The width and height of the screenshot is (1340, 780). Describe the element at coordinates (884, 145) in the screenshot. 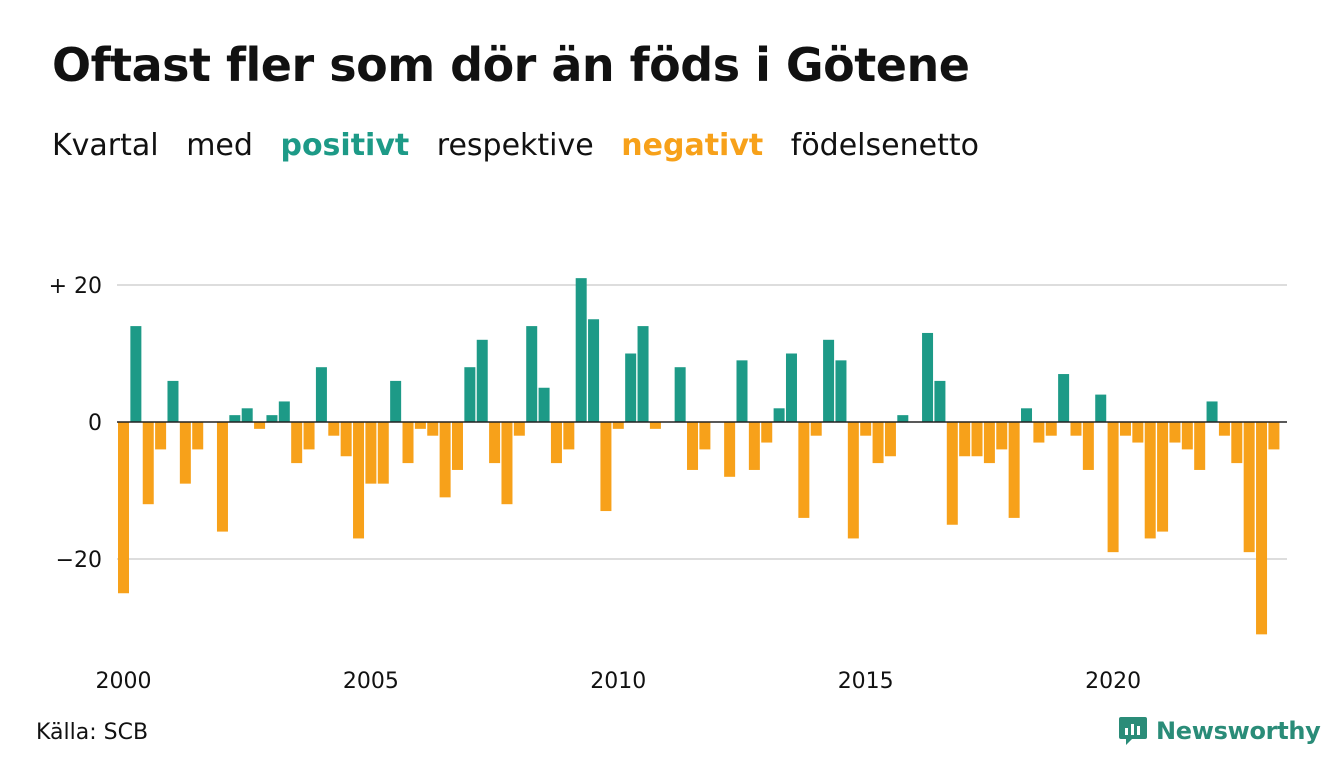

I see `subtitle-word: födelsenetto` at that location.